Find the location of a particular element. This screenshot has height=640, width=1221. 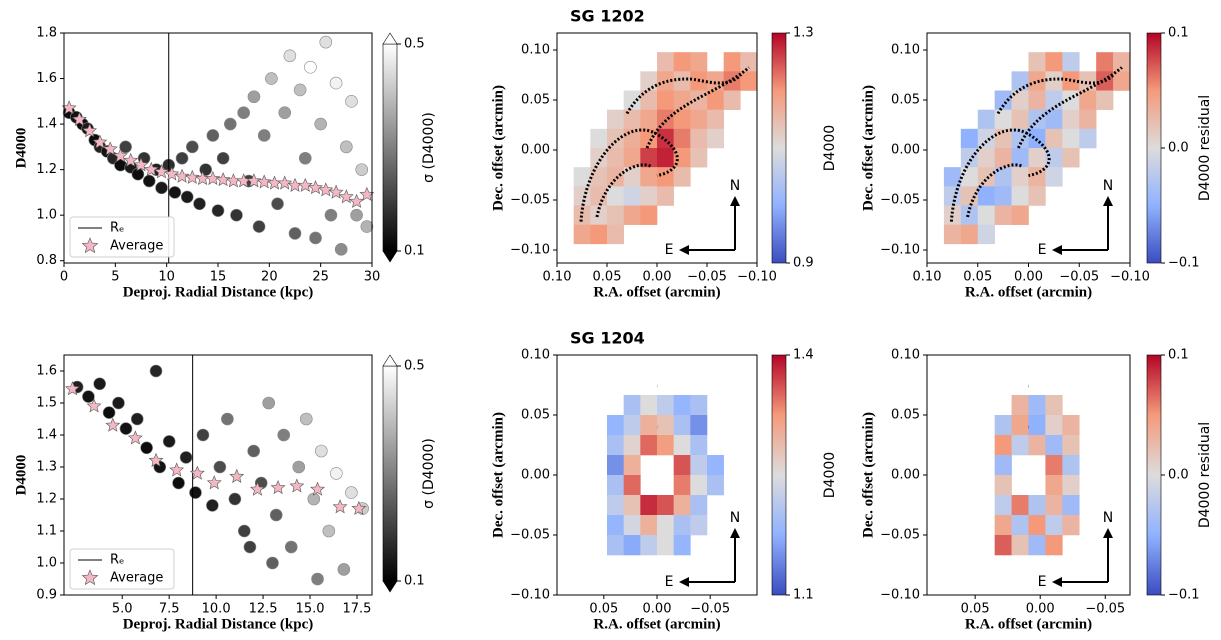

compass-north: N is located at coordinates (1108, 186).